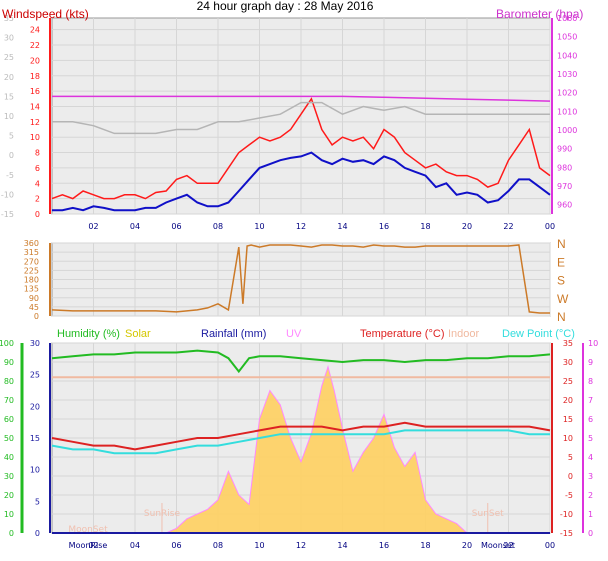  I want to click on y-tick-label-humidity: 90, so click(9, 362).